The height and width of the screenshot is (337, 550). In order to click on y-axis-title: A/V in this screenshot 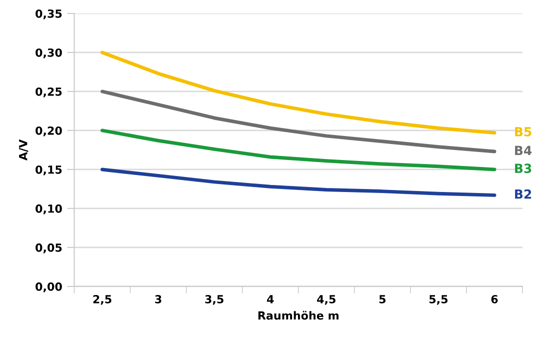, I will do `click(23, 150)`.